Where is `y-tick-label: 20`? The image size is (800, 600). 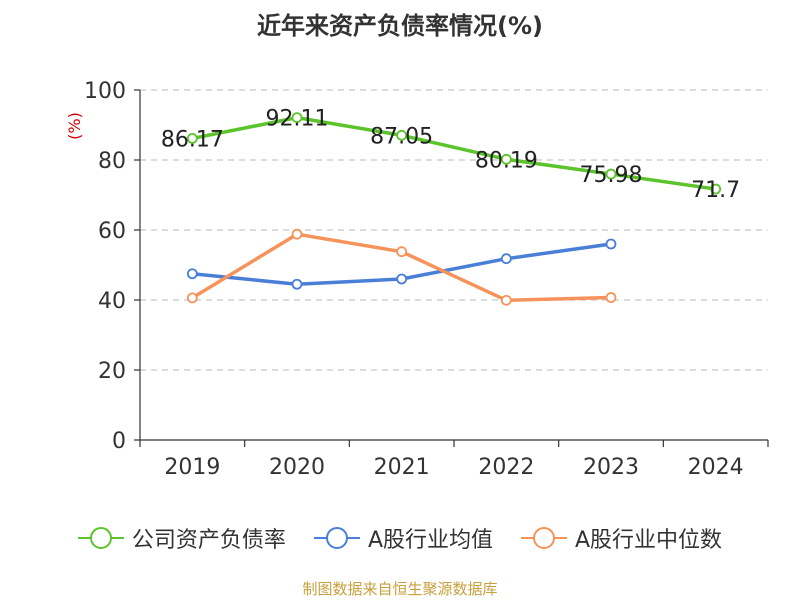 y-tick-label: 20 is located at coordinates (112, 371).